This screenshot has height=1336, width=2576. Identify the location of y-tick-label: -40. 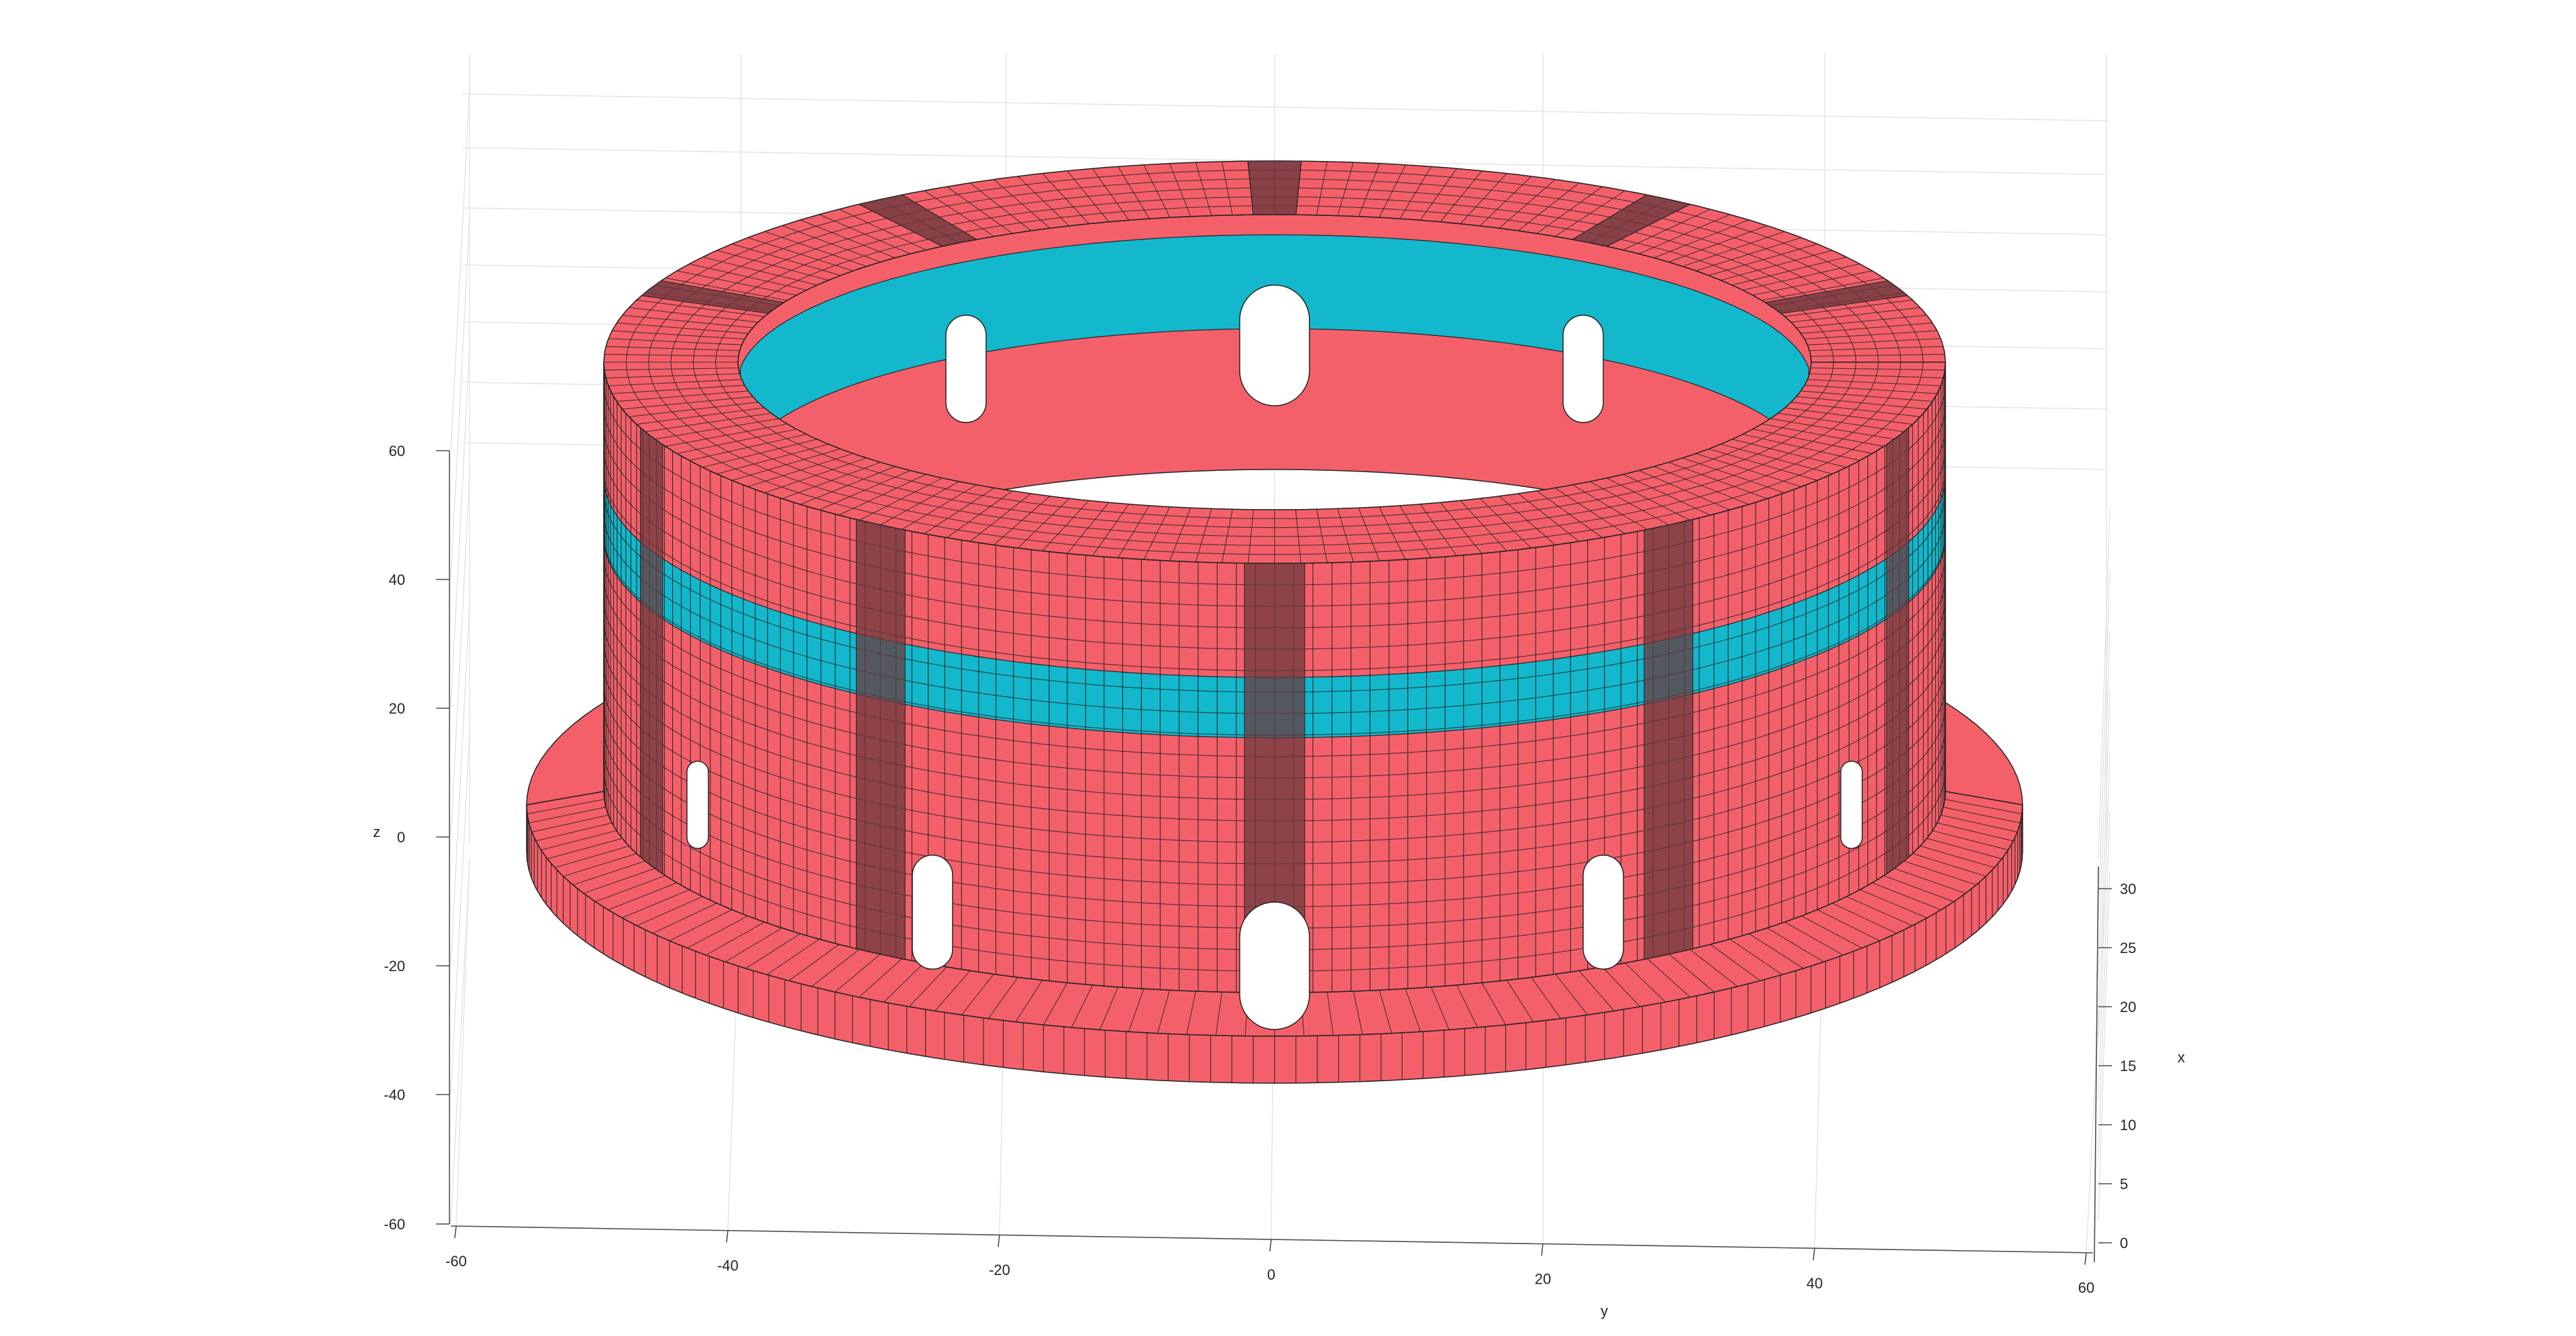
(728, 1266).